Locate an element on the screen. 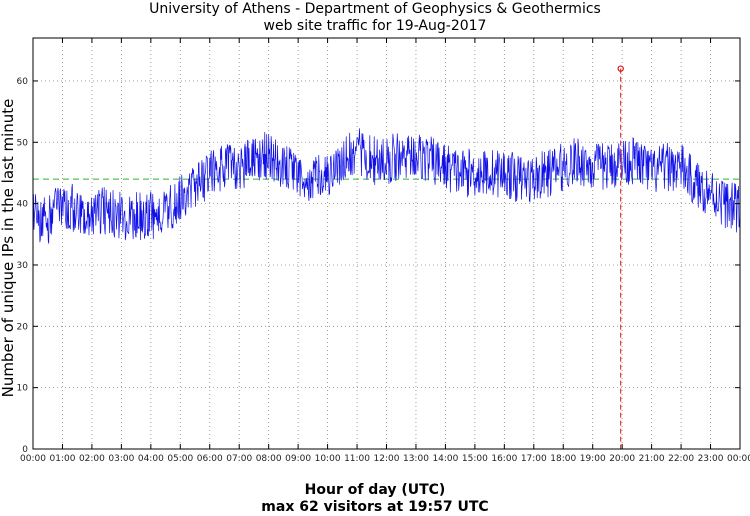  x-tick-label: 05:00 is located at coordinates (180, 459).